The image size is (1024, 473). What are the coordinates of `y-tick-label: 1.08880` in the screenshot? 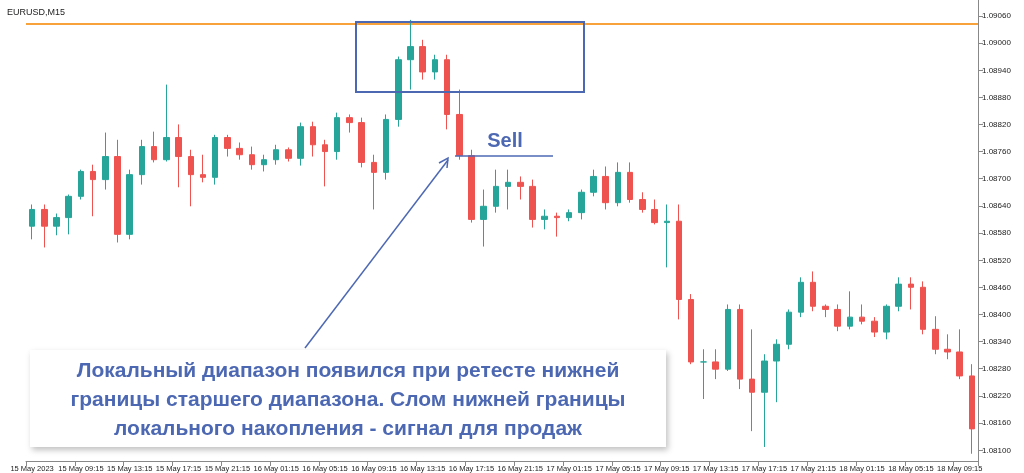 It's located at (997, 97).